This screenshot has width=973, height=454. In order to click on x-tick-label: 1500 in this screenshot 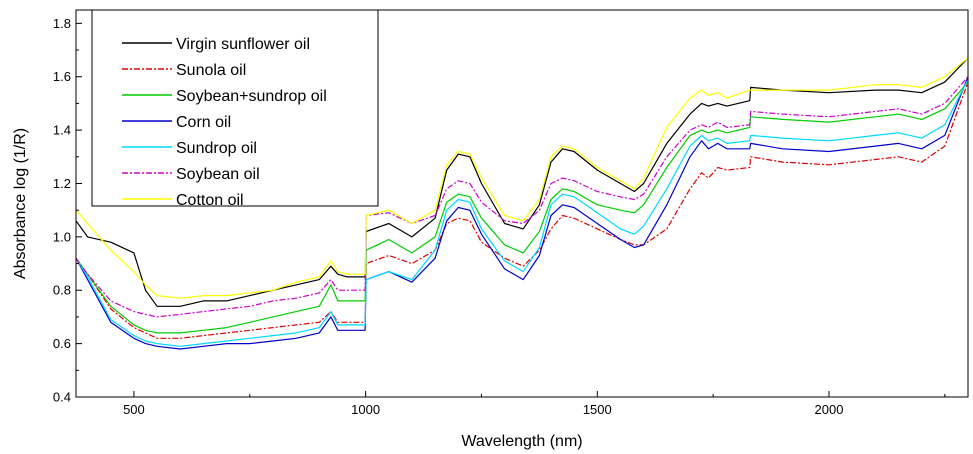, I will do `click(597, 409)`.